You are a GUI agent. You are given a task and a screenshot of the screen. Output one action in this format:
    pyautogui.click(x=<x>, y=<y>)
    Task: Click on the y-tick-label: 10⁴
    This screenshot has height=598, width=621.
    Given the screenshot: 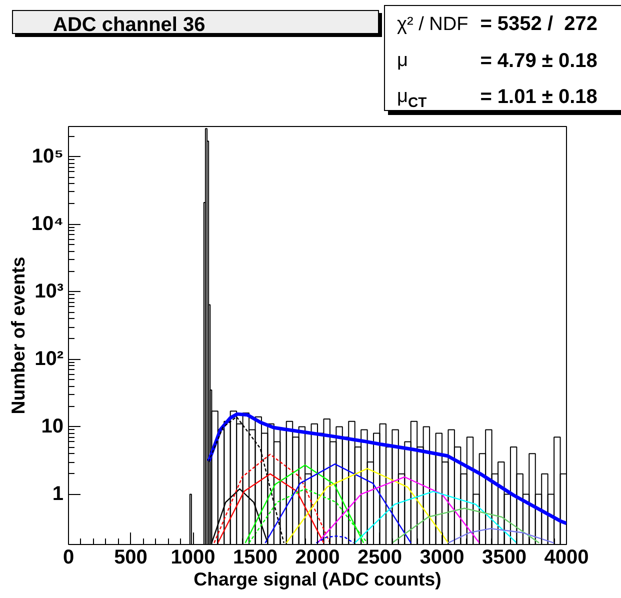 What is the action you would take?
    pyautogui.click(x=47, y=224)
    